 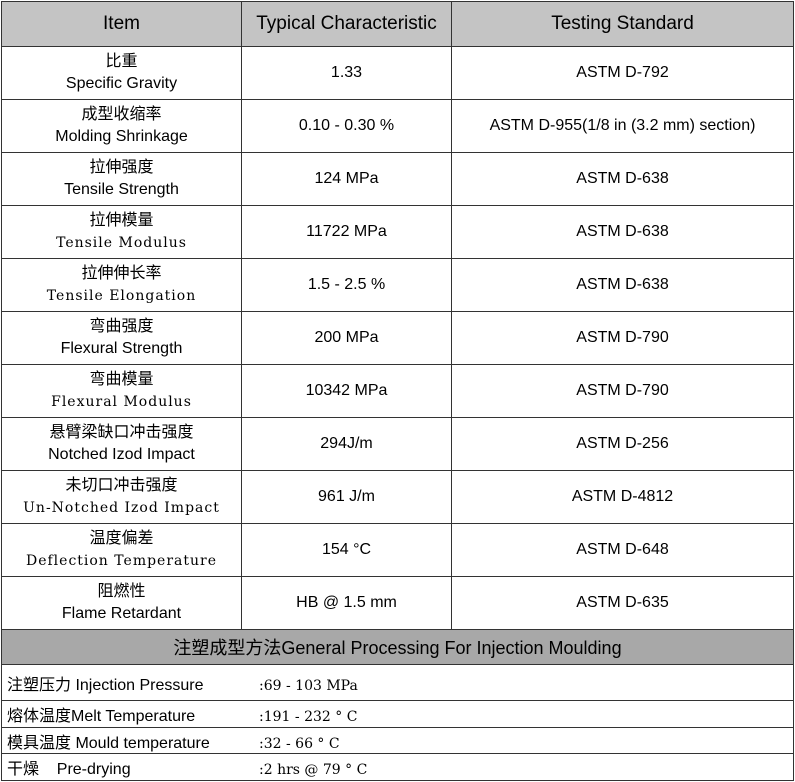 What do you see at coordinates (121, 613) in the screenshot?
I see `item-en: Flame Retardant` at bounding box center [121, 613].